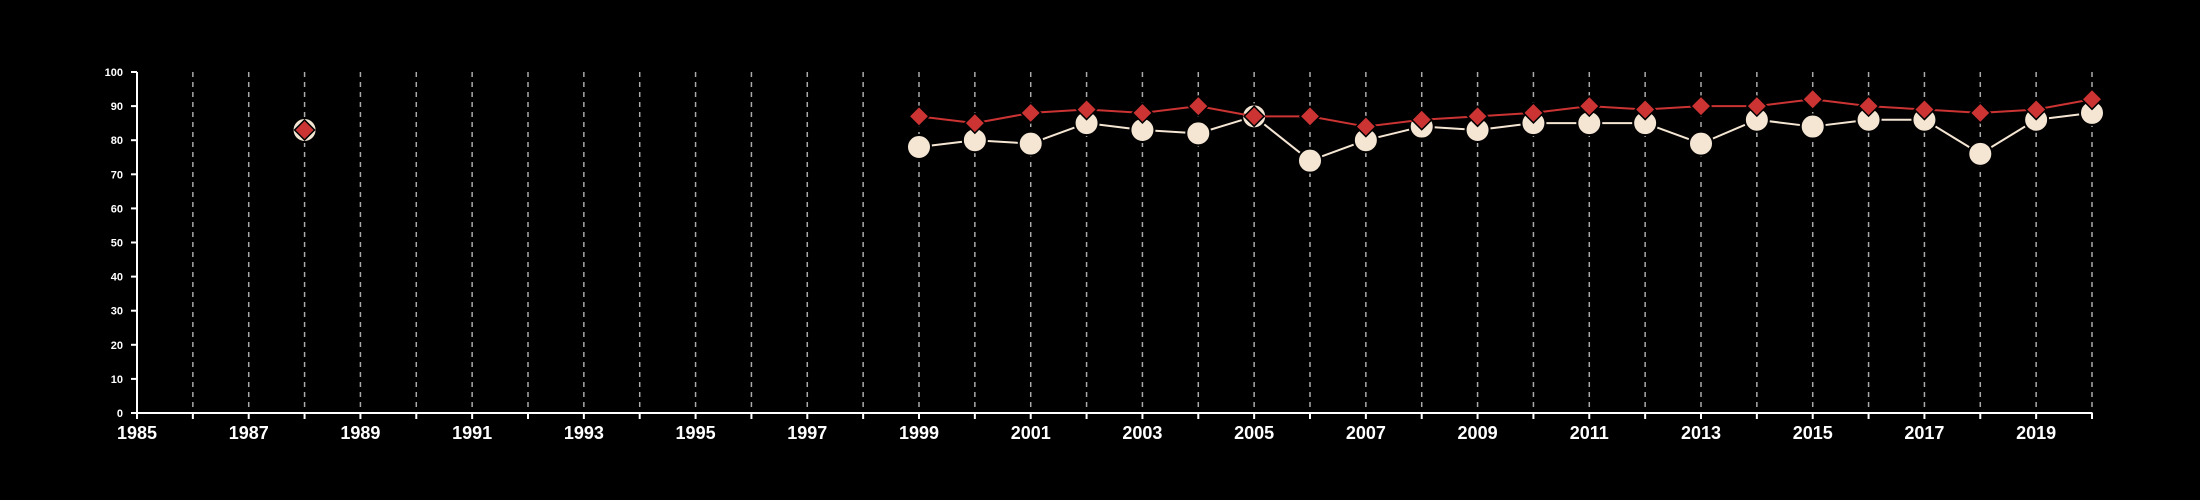  What do you see at coordinates (1366, 433) in the screenshot?
I see `x-tick-label: 2007` at bounding box center [1366, 433].